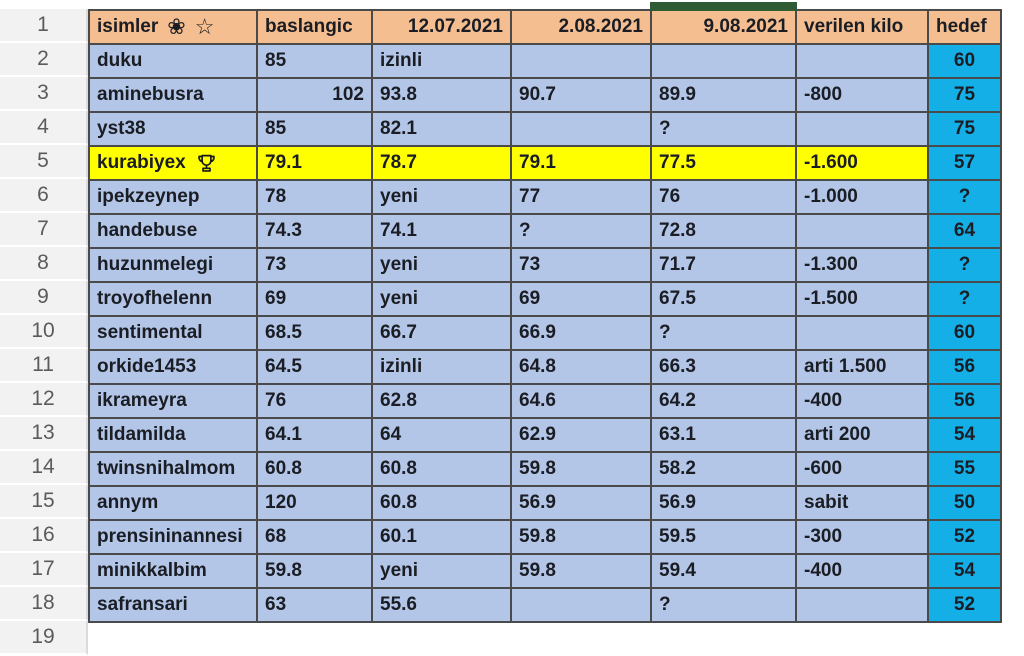 The image size is (1024, 656). What do you see at coordinates (173, 61) in the screenshot?
I see `cell-name: duku` at bounding box center [173, 61].